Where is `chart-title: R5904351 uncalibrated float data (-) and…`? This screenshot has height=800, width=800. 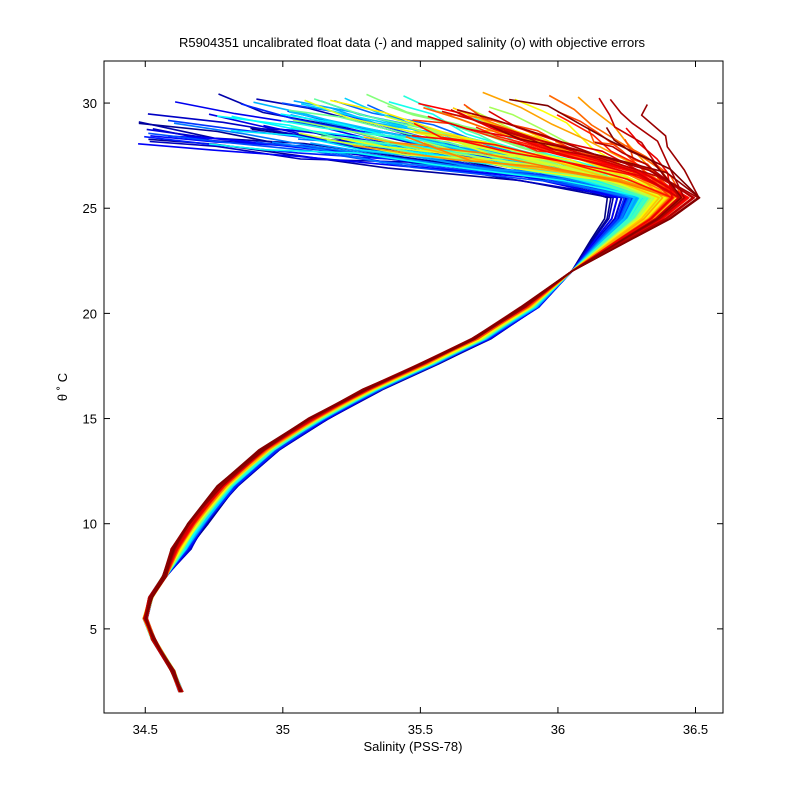
chart-title: R5904351 uncalibrated float data (-) and… is located at coordinates (412, 42).